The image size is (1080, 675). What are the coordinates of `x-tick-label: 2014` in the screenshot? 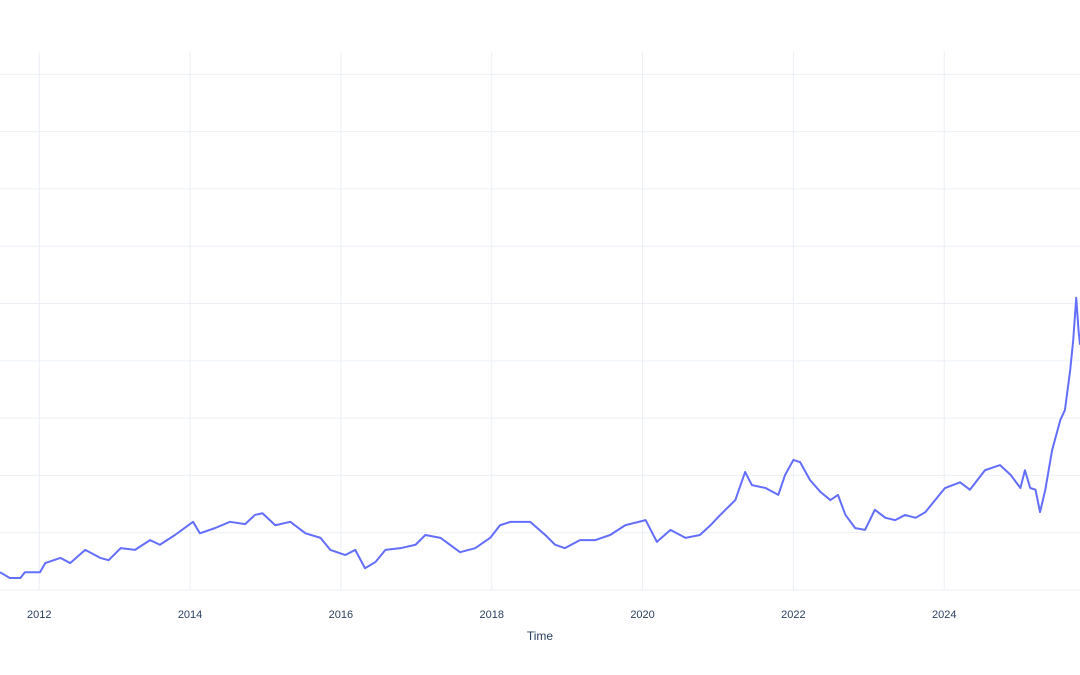 It's located at (190, 615).